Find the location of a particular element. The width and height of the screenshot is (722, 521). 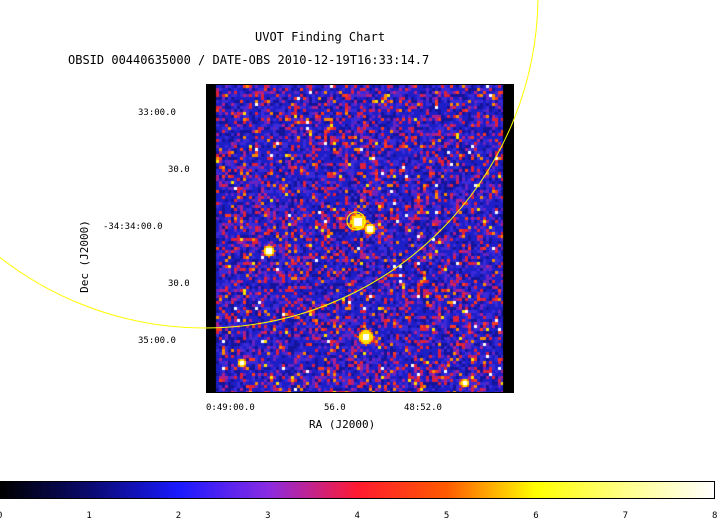

y-tick-label: 35:00.0 is located at coordinates (157, 341).